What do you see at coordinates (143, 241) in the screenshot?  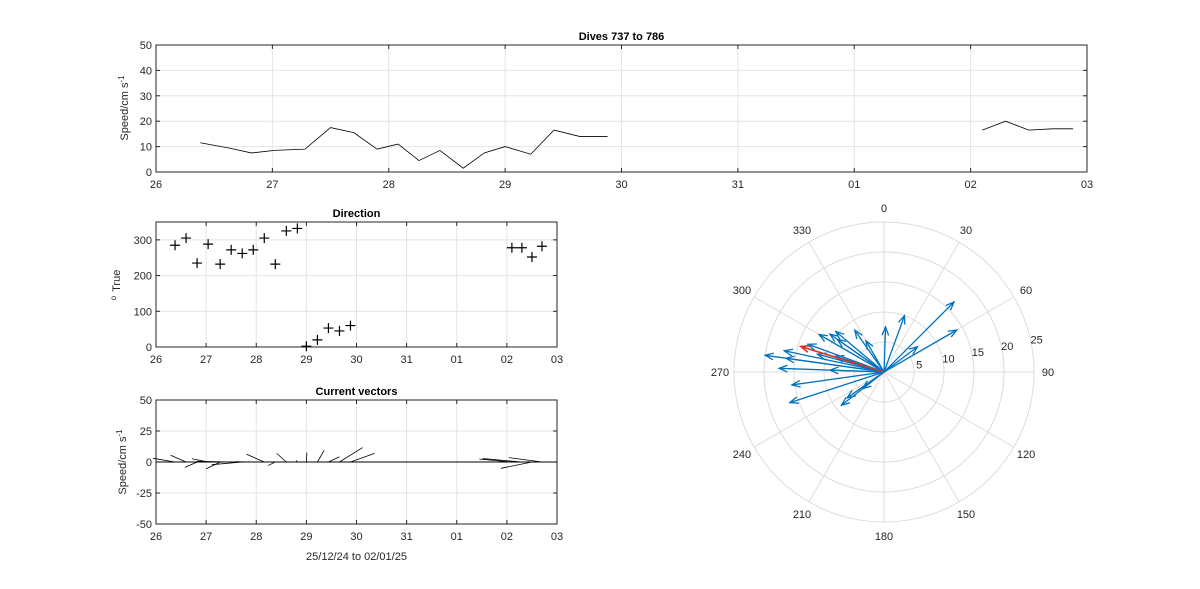 I see `y-tick-label: 300` at bounding box center [143, 241].